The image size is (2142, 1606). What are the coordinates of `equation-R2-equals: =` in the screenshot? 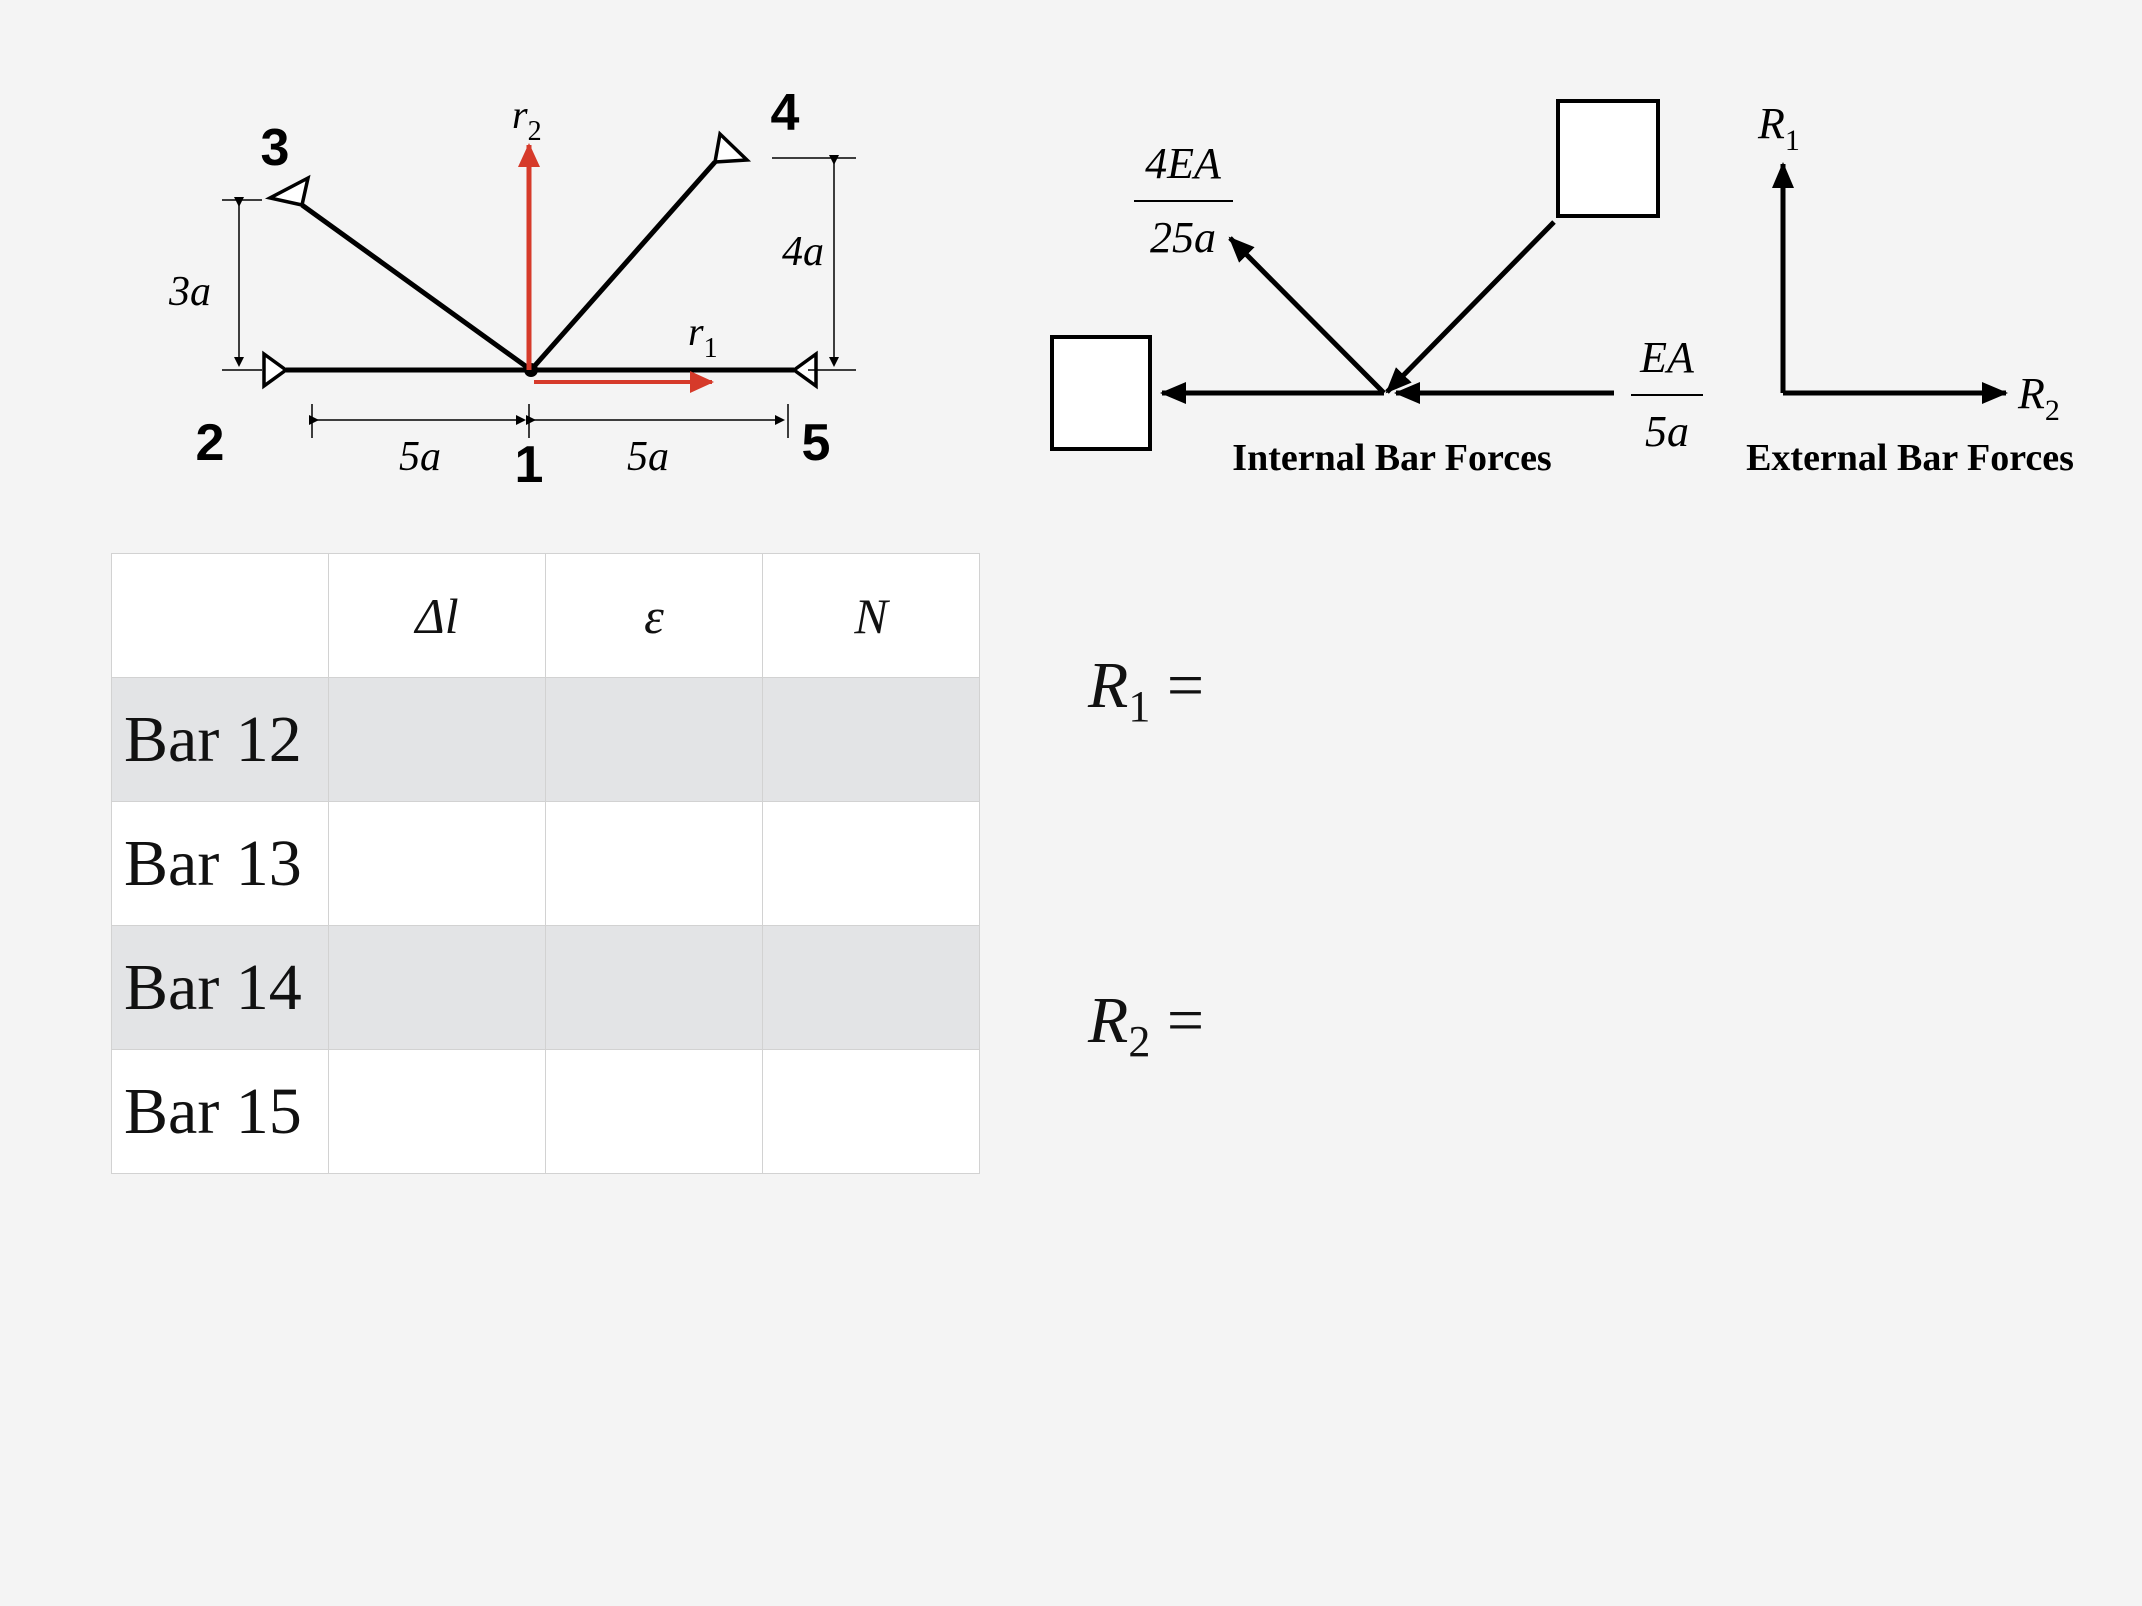 It's located at (1177, 1020).